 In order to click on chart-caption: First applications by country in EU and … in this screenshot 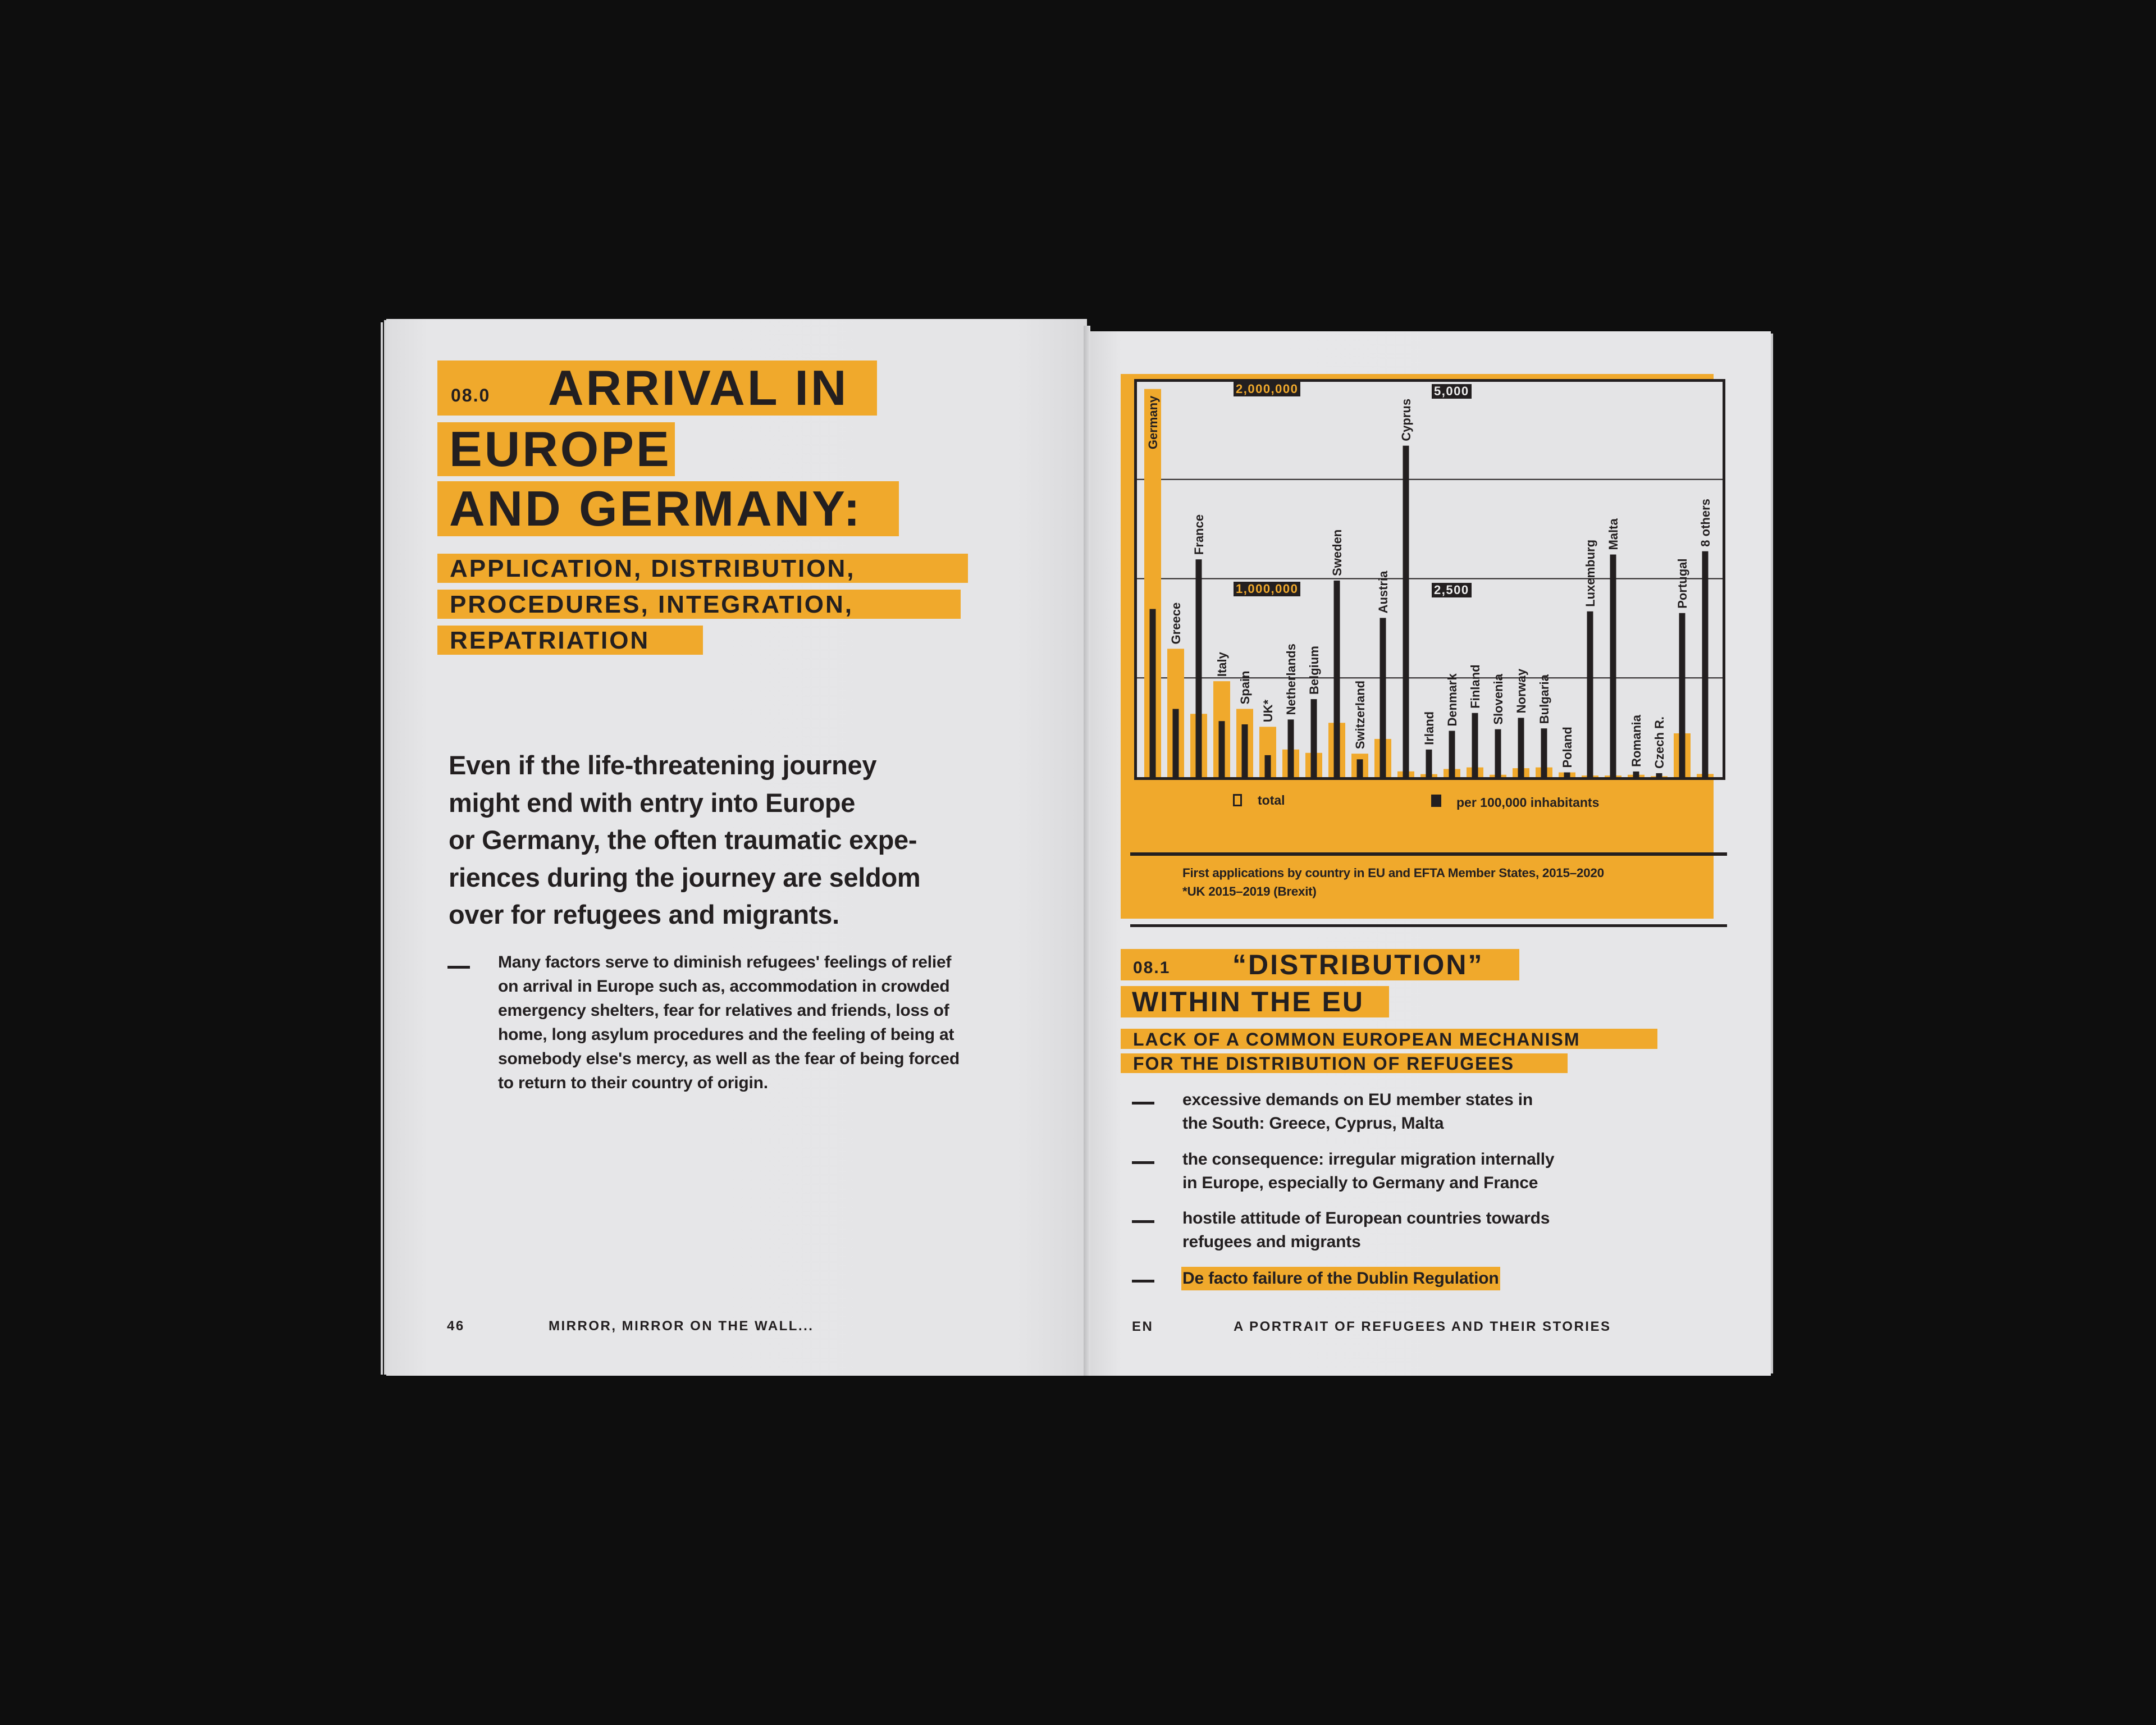, I will do `click(1393, 882)`.